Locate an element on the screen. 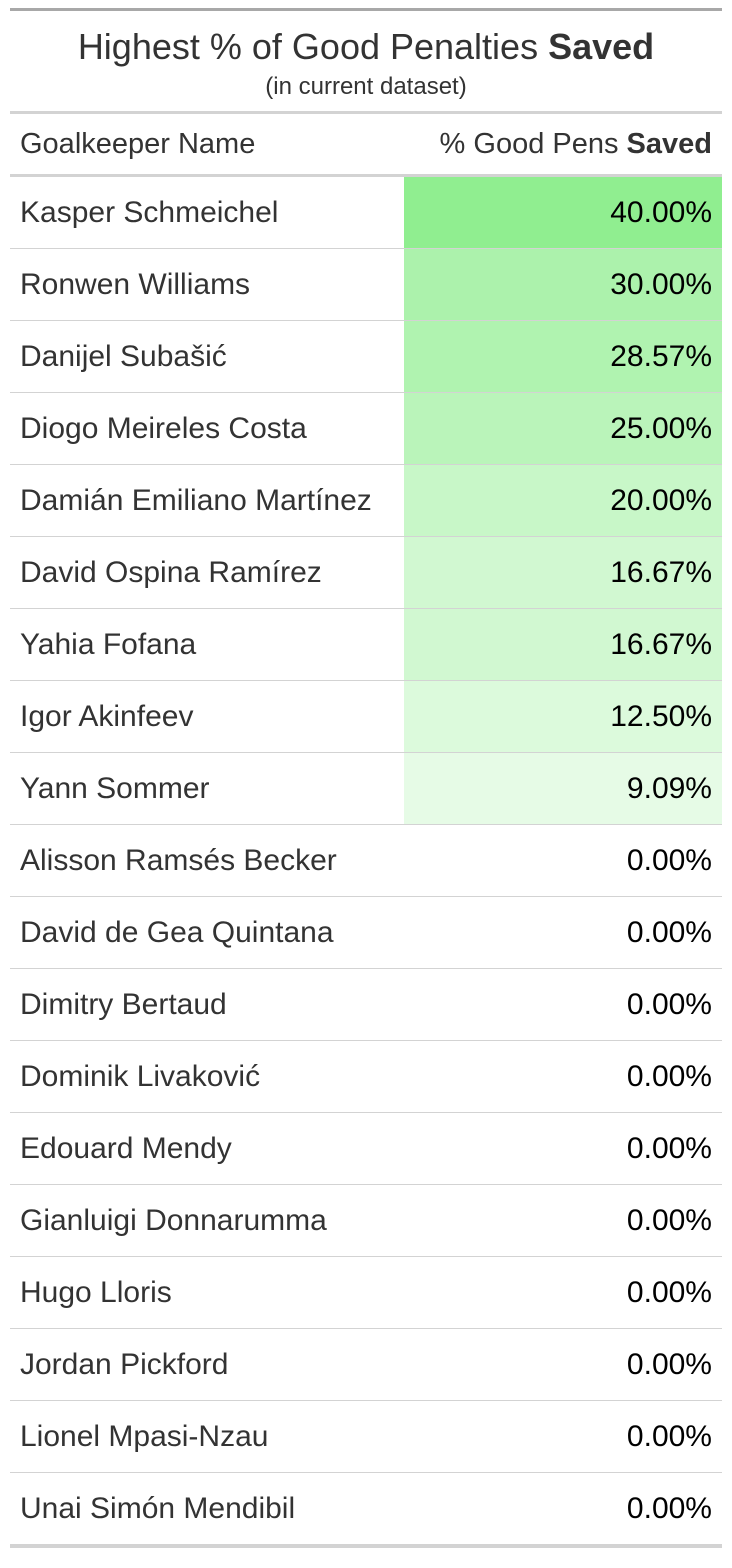 This screenshot has height=1568, width=732. column-header-name: Goalkeeper Name is located at coordinates (138, 143).